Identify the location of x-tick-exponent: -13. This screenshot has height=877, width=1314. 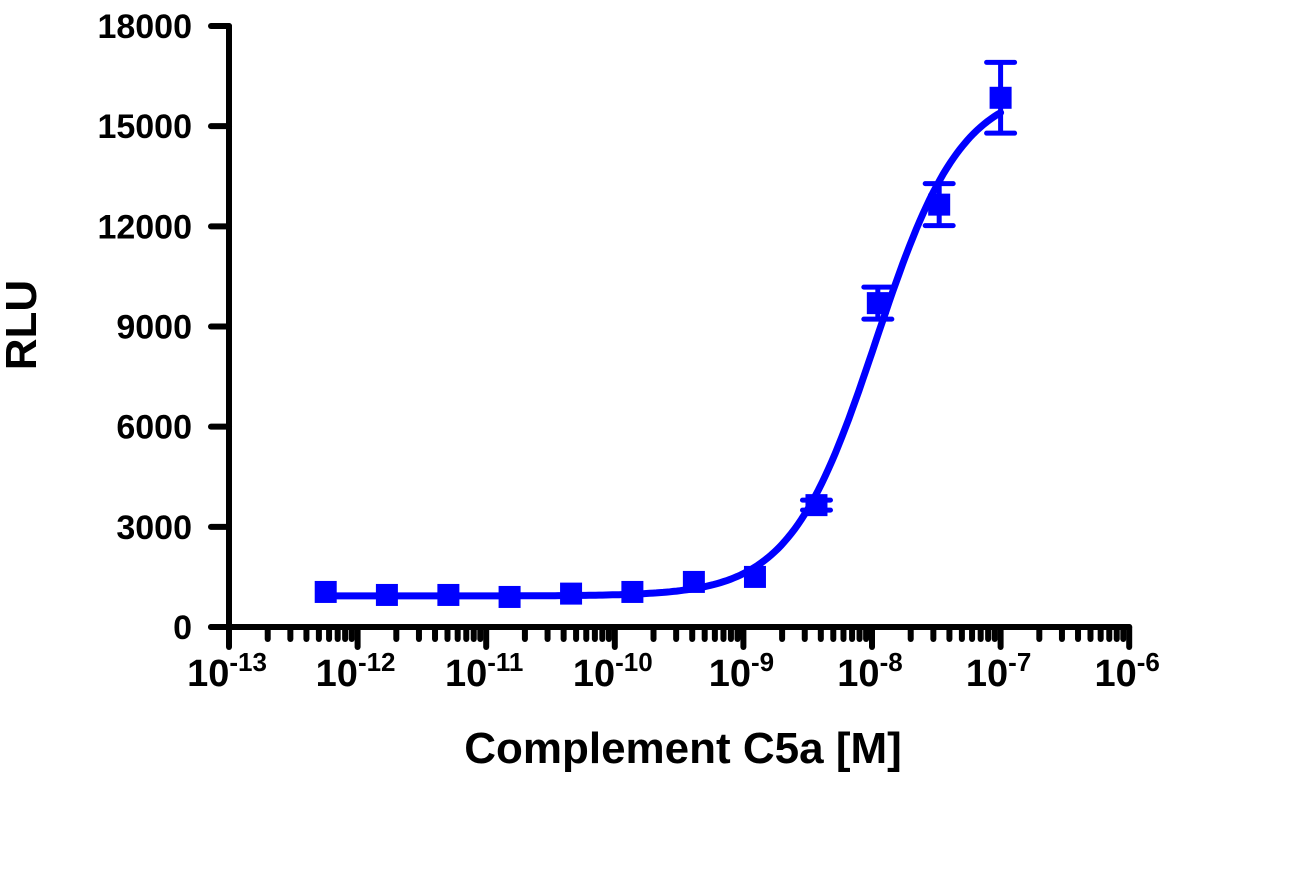
(248, 662).